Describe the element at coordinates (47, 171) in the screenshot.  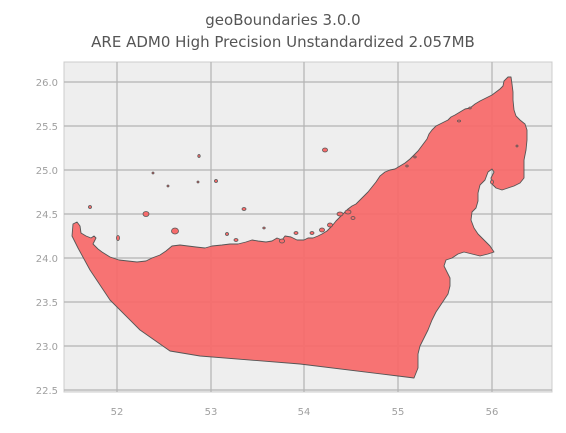
I see `y-tick-label: 25.0` at that location.